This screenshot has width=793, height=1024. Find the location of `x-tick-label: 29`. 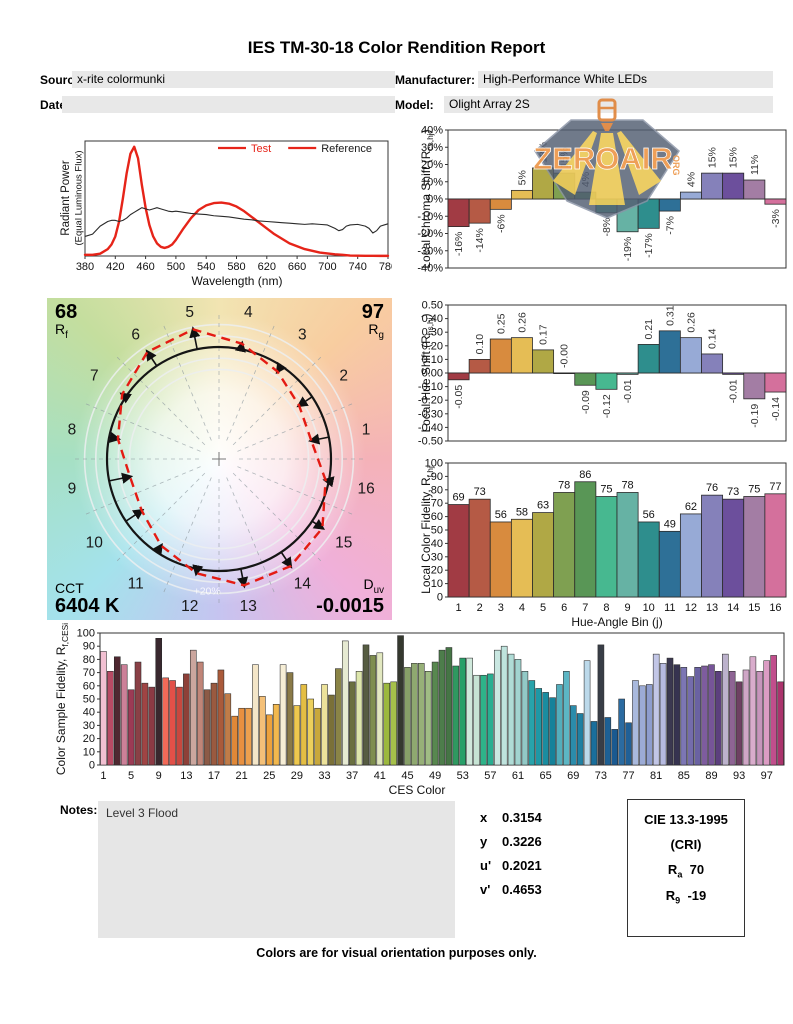

x-tick-label: 29 is located at coordinates (297, 776).